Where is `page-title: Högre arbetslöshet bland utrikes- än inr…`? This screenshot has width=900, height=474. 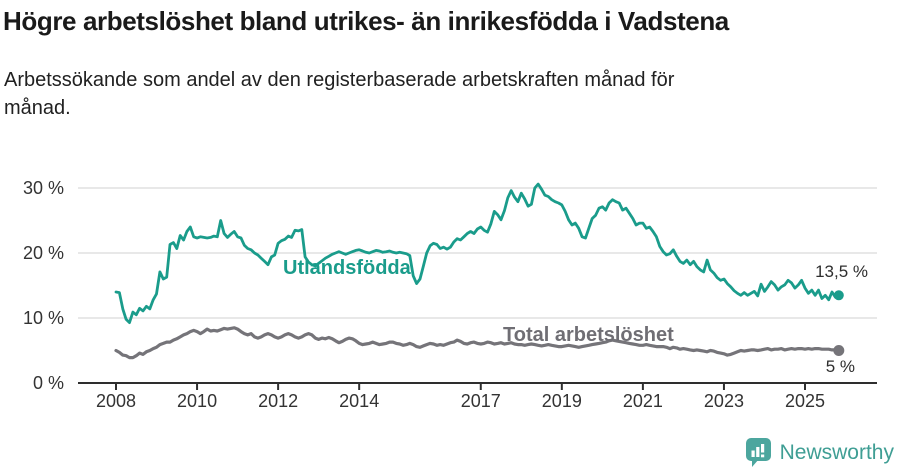
page-title: Högre arbetslöshet bland utrikes- än inr… is located at coordinates (366, 21).